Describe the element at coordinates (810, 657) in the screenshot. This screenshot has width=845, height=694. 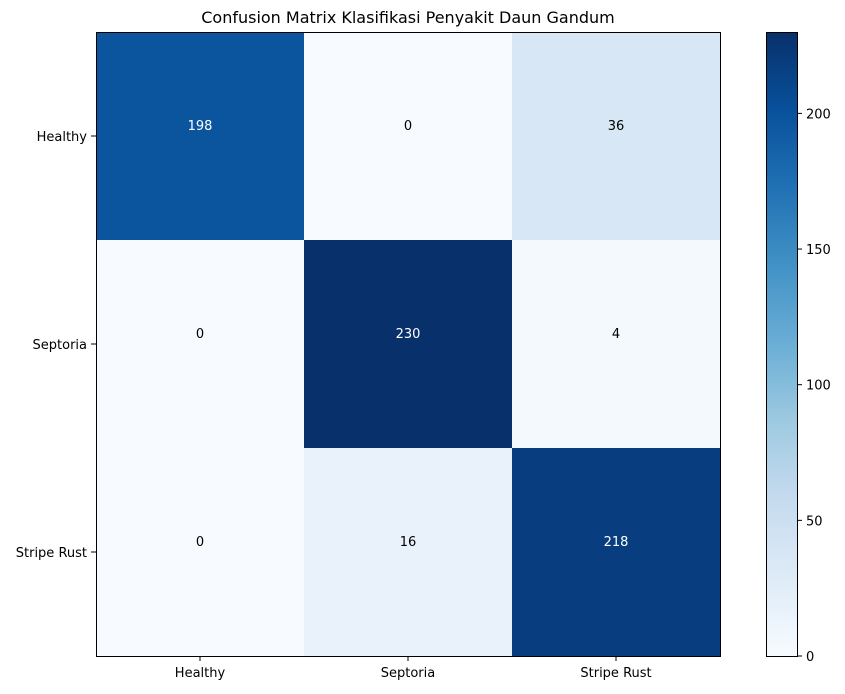
I see `colorbar-tick-label: 0` at that location.